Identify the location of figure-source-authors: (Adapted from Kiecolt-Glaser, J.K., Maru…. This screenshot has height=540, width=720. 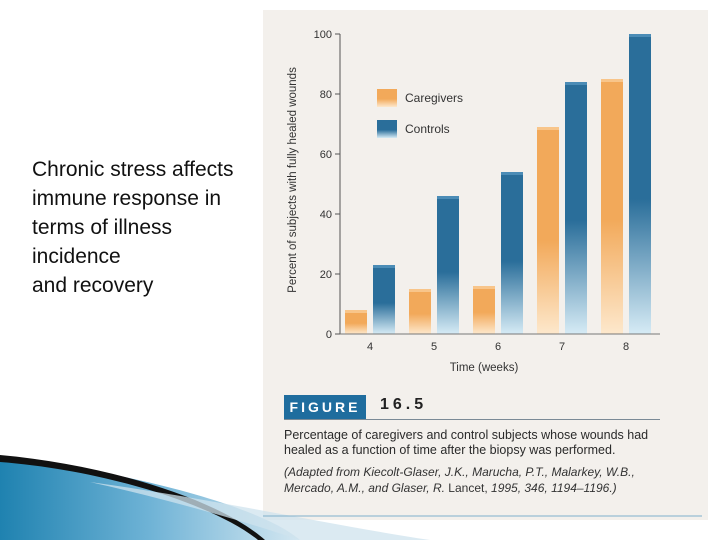
(459, 480).